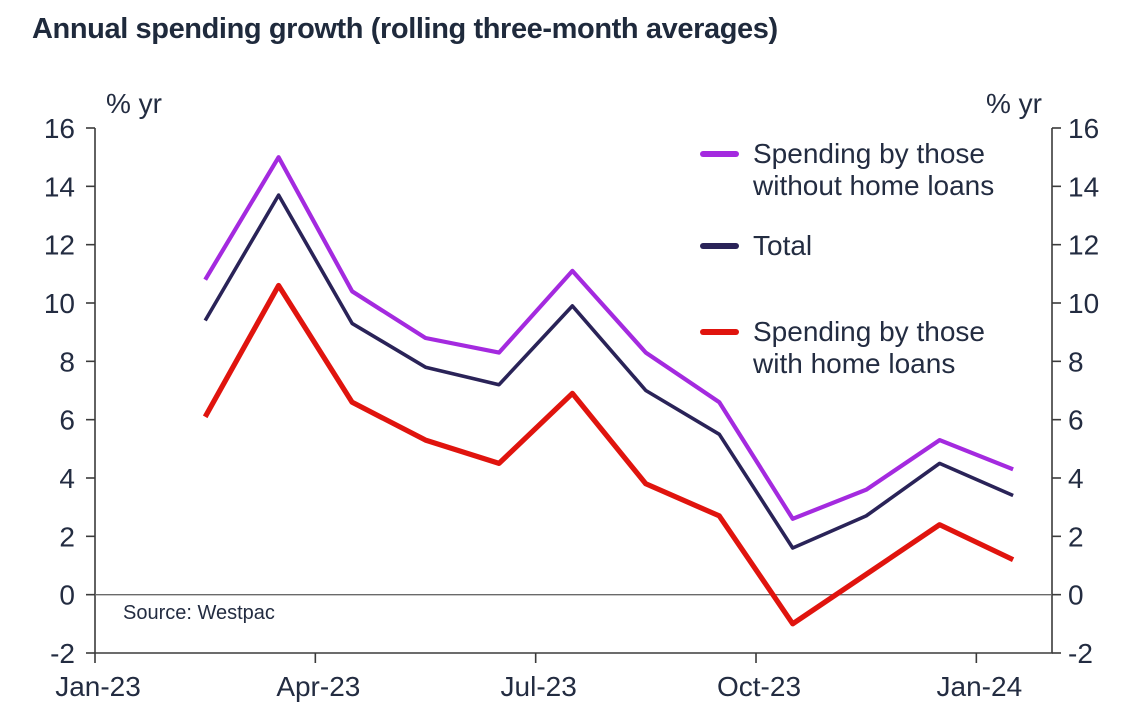  Describe the element at coordinates (1083, 128) in the screenshot. I see `y-tick-label-right: 16` at that location.